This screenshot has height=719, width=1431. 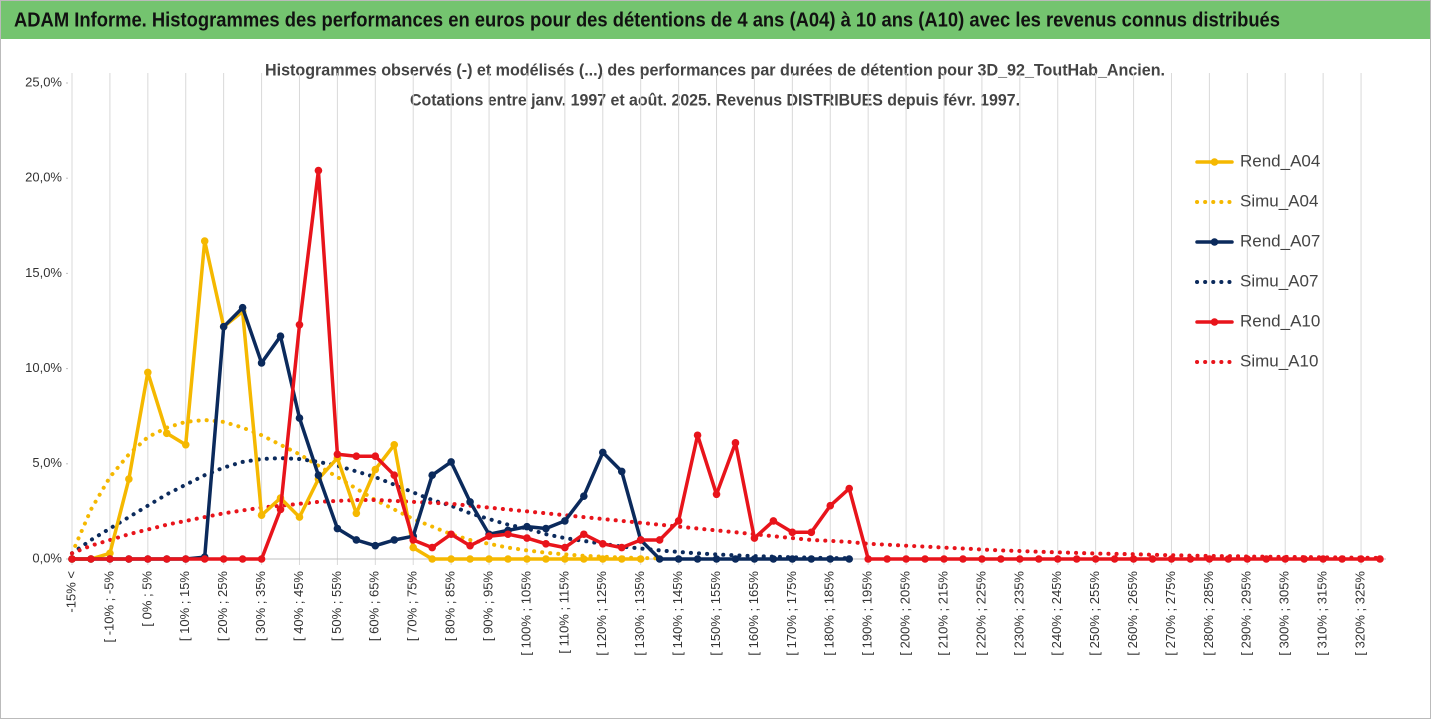 What do you see at coordinates (43, 272) in the screenshot?
I see `y-tick-label: 15,0%` at bounding box center [43, 272].